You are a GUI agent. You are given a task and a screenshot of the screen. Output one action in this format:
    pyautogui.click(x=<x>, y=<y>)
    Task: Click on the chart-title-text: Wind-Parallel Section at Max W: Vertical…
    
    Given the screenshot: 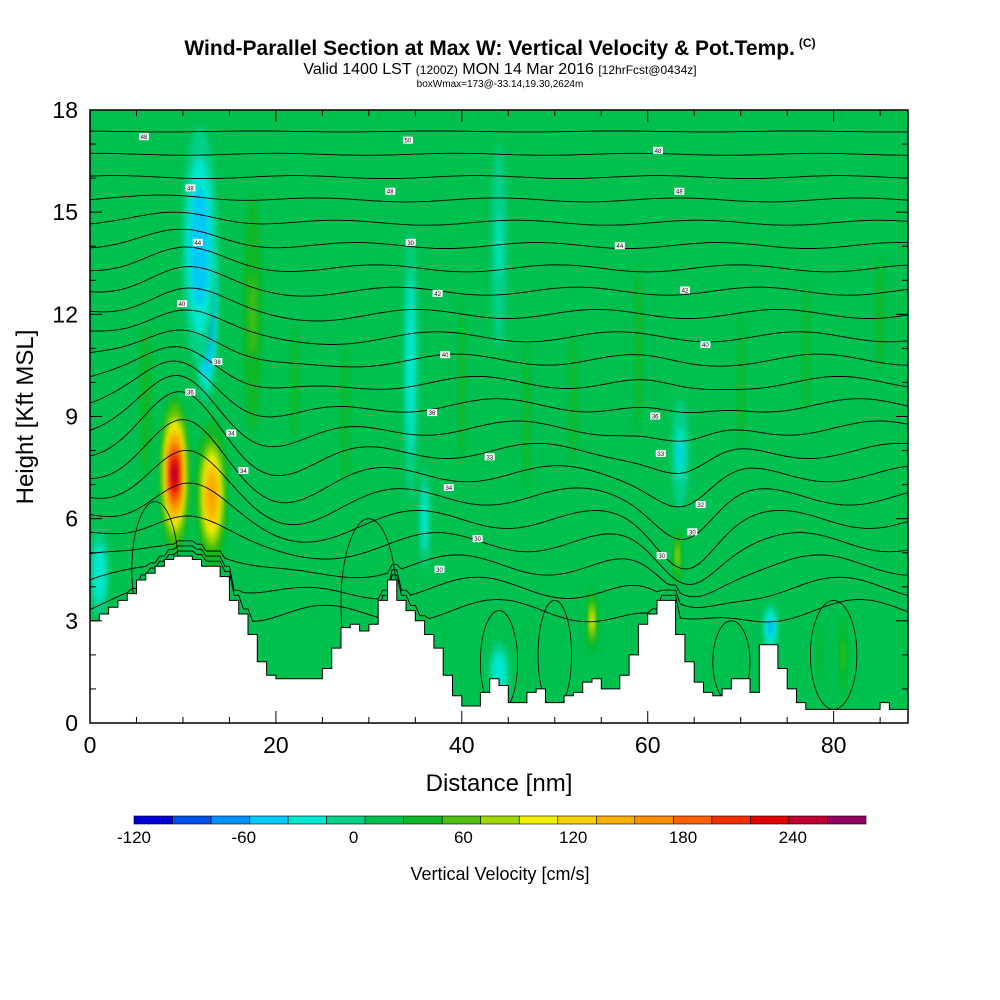 What is the action you would take?
    pyautogui.click(x=489, y=48)
    